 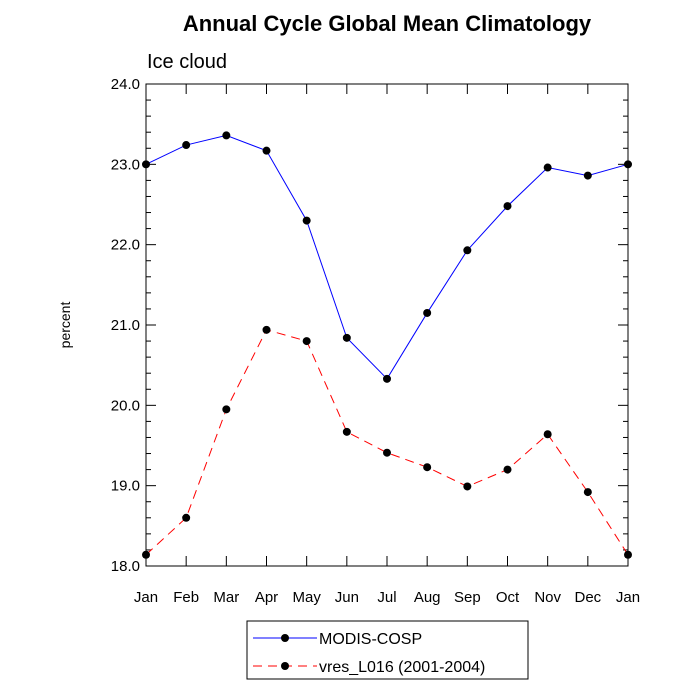 I want to click on x-tick-label: Mar, so click(x=226, y=597).